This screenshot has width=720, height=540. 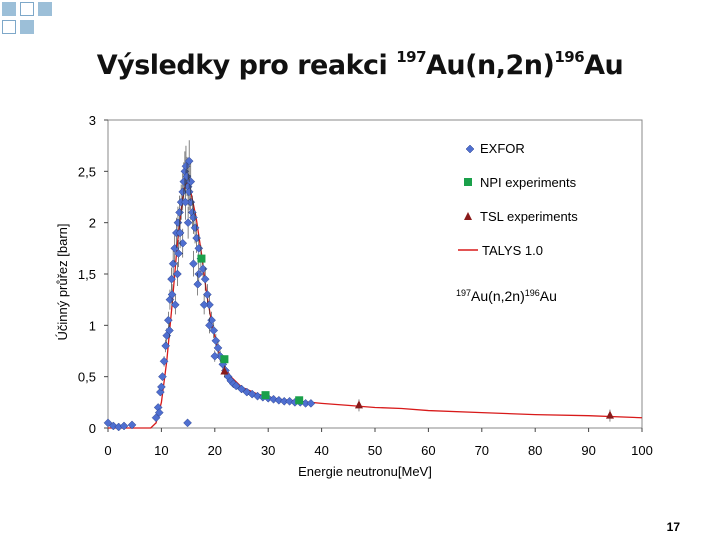 What do you see at coordinates (360, 64) in the screenshot?
I see `slide-title: Výsledky pro reakci 197Au(n,2n)196Au` at bounding box center [360, 64].